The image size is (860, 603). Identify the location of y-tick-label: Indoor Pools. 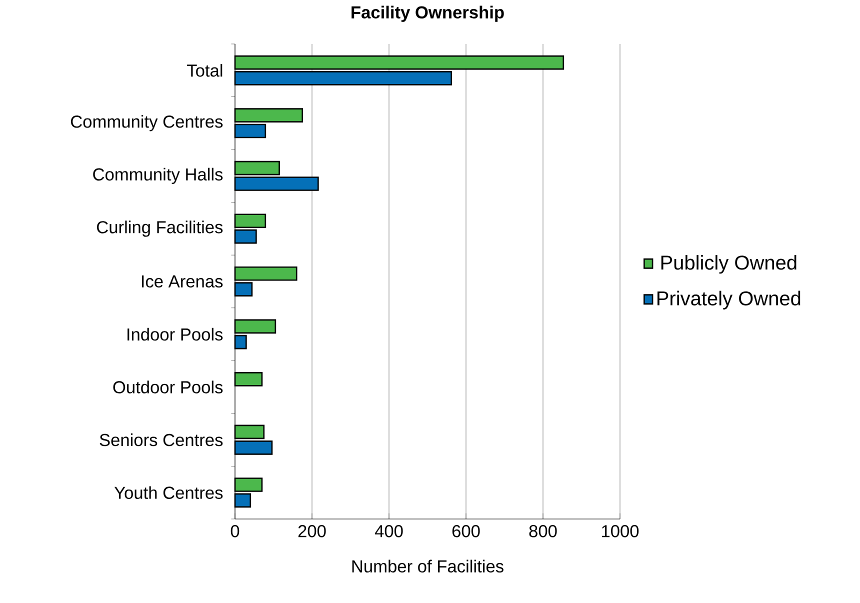
(175, 334).